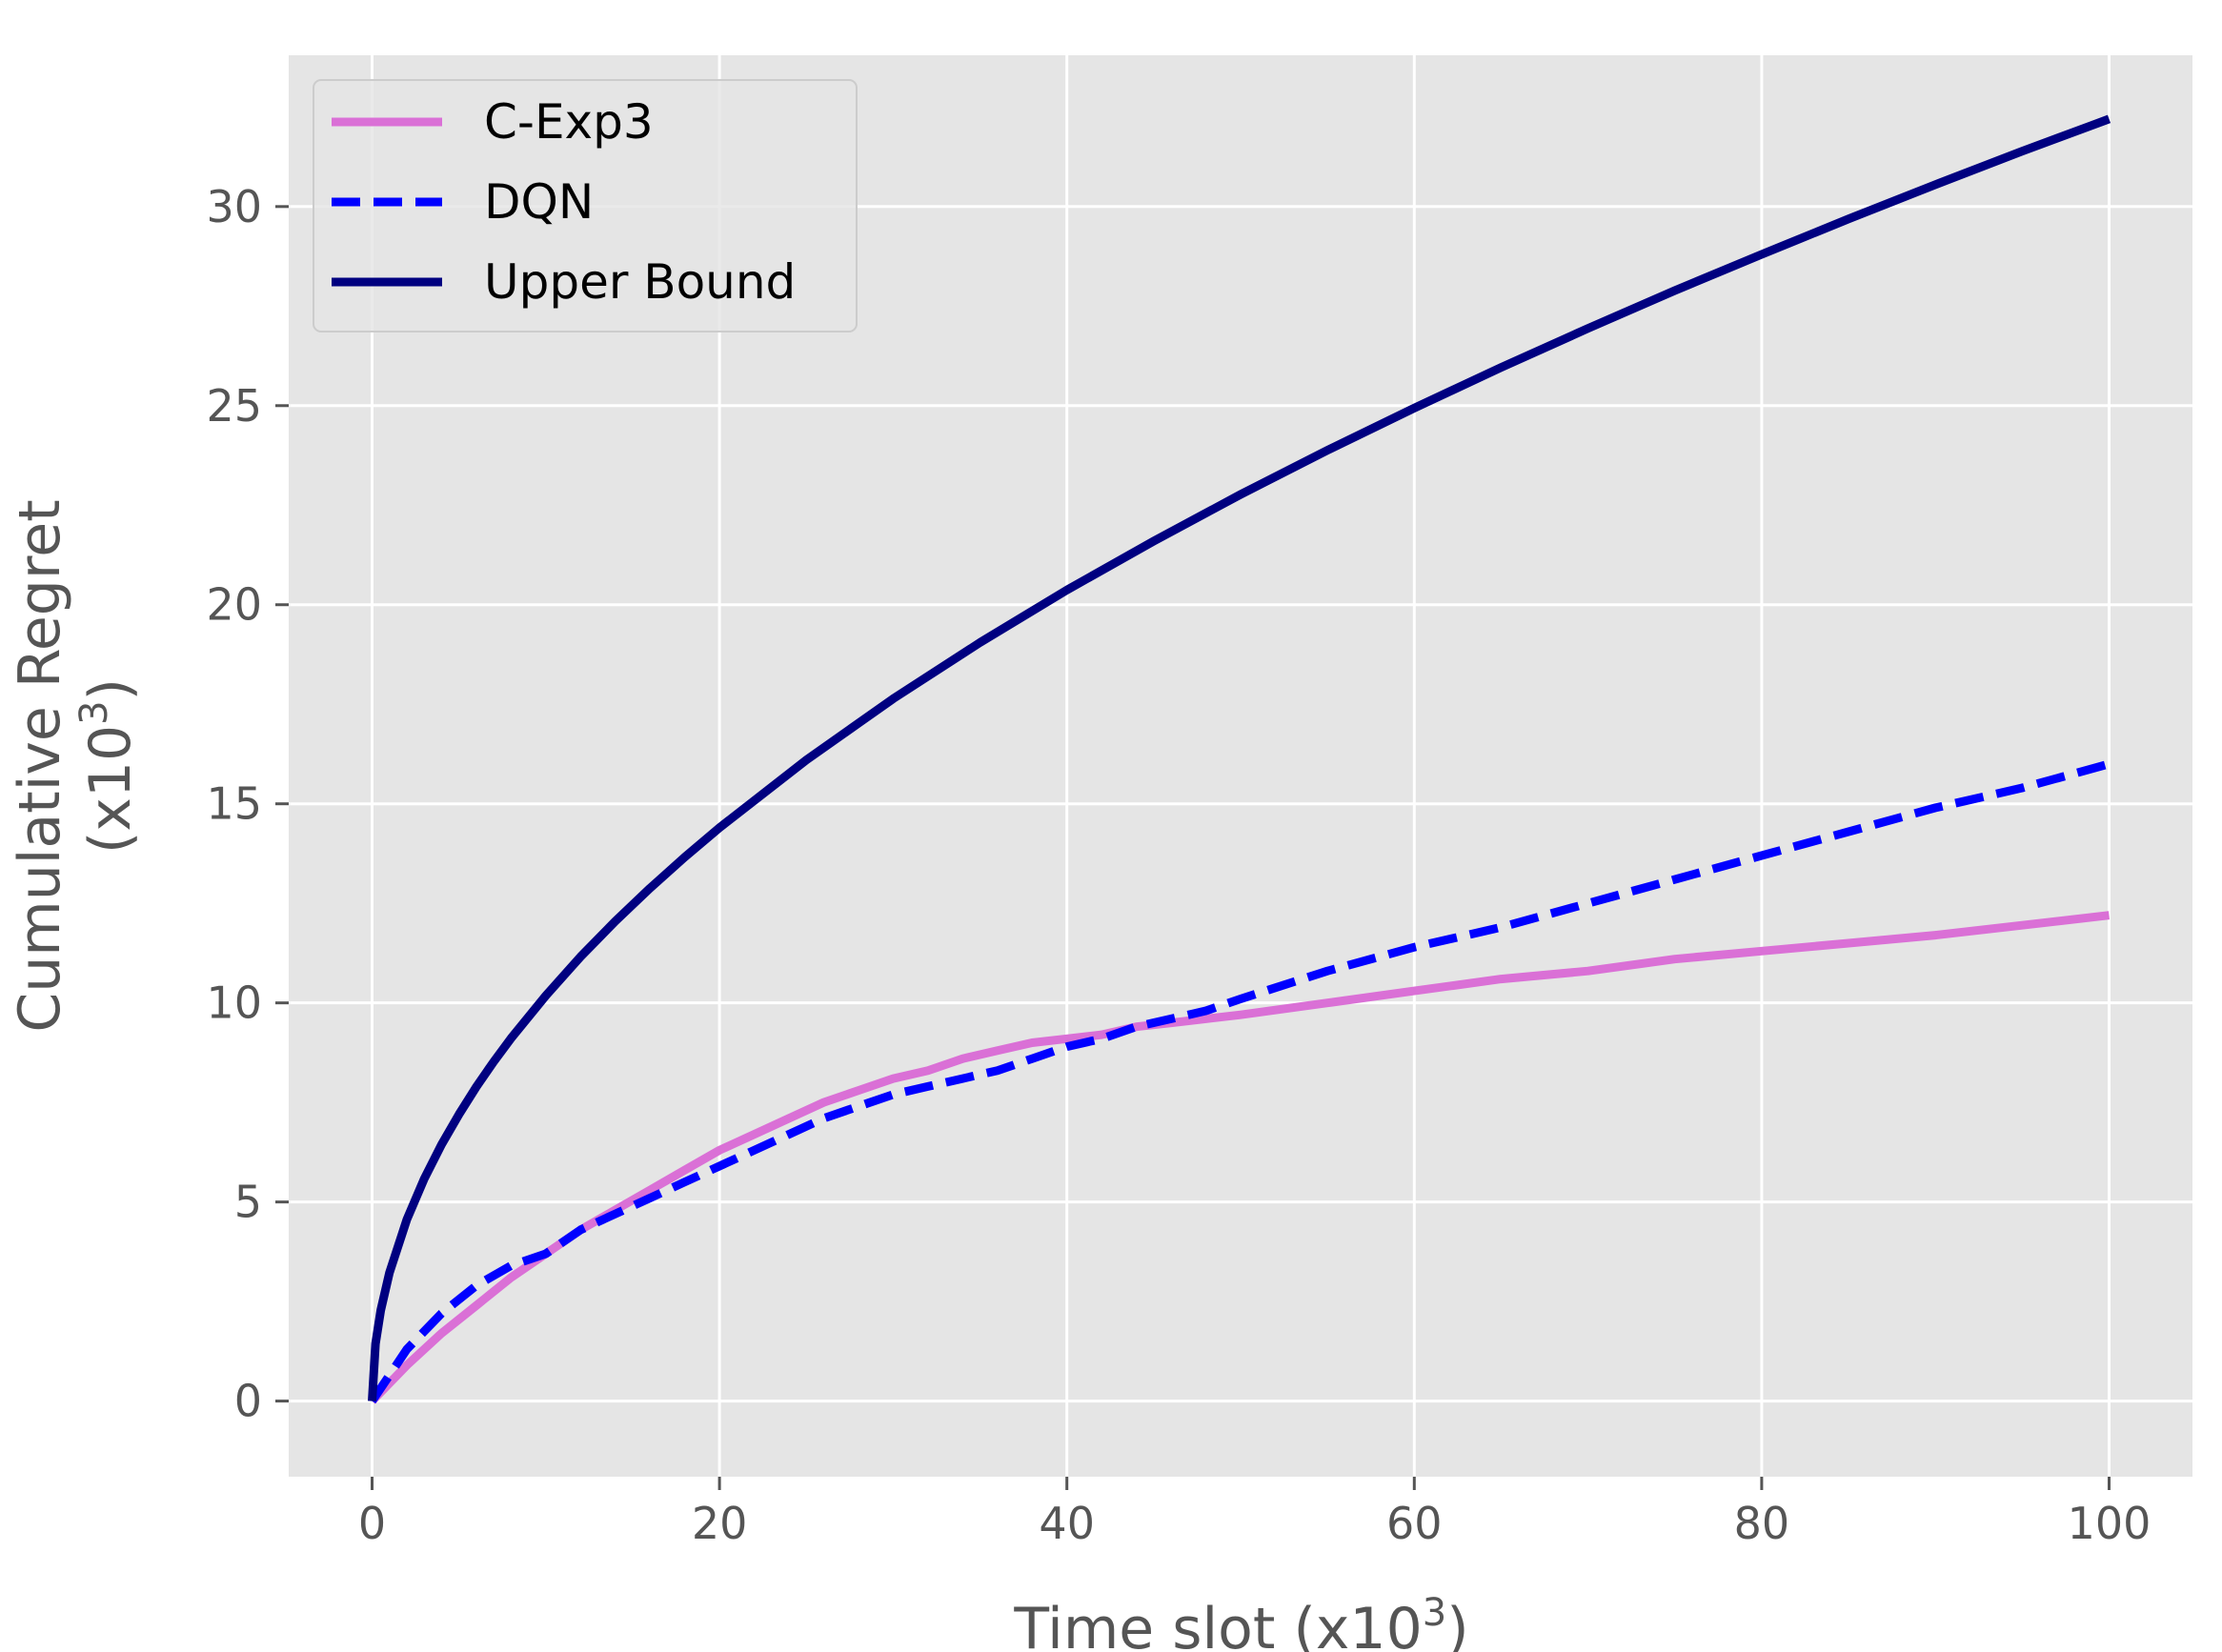 This screenshot has height=1652, width=2222. Describe the element at coordinates (1457, 1624) in the screenshot. I see `x-axis-title-end: )` at that location.